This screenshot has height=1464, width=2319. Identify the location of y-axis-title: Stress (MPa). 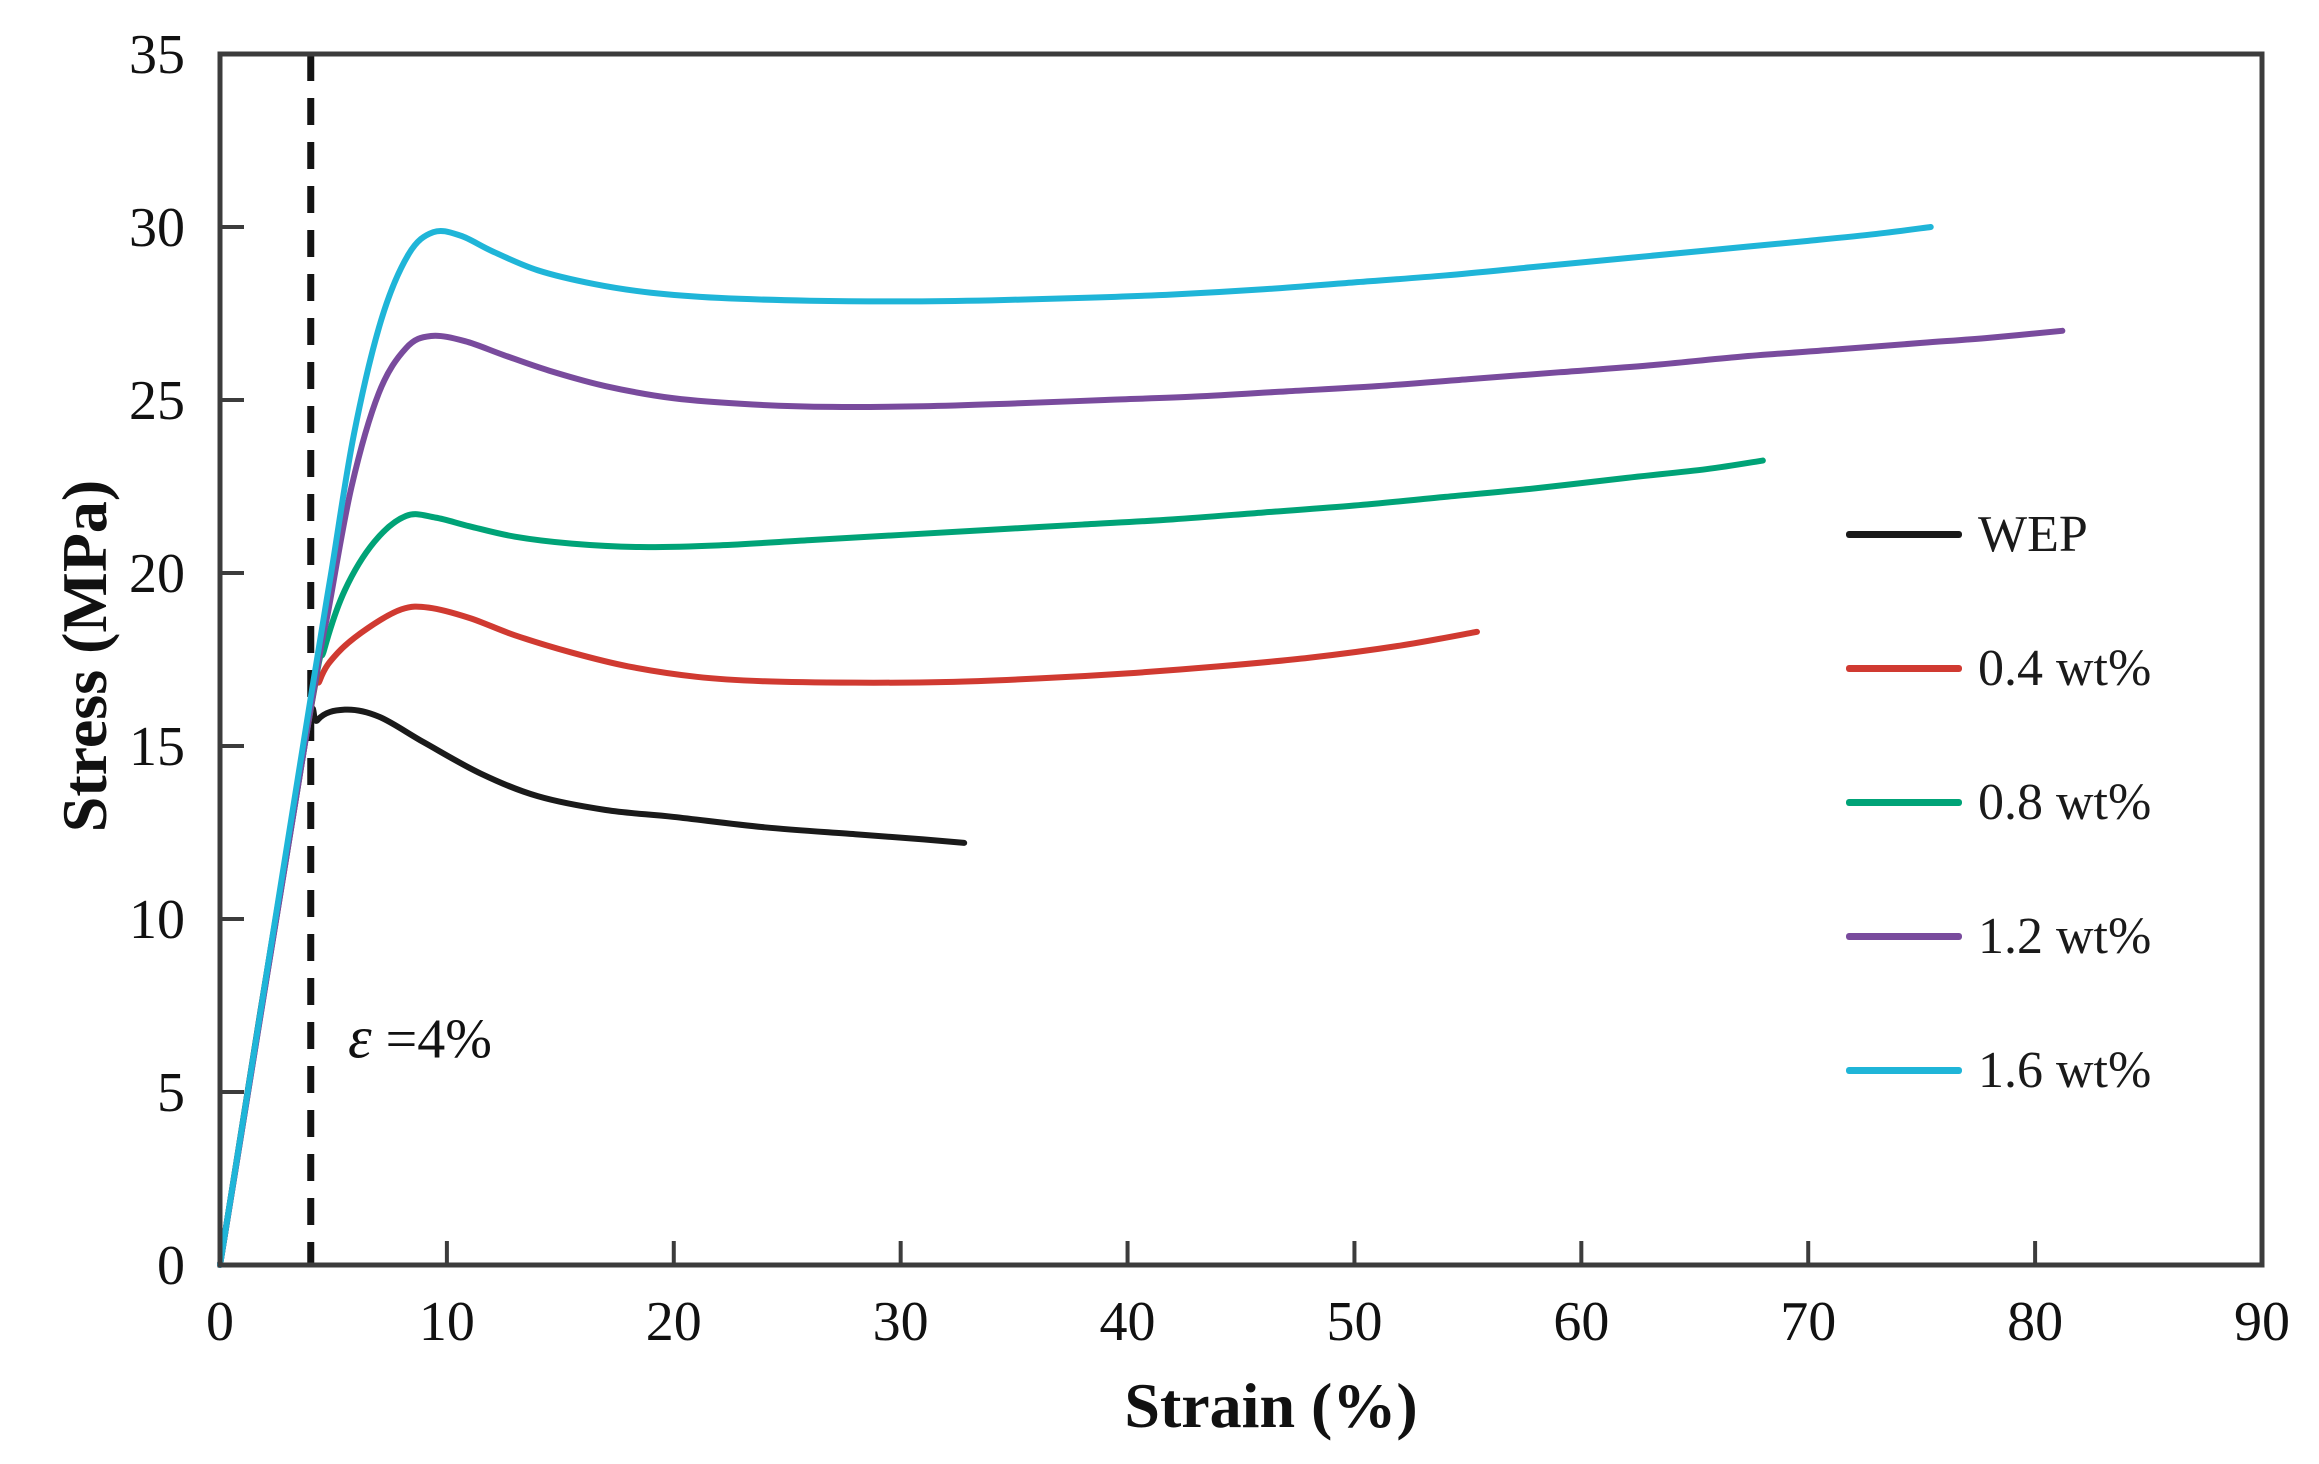
(84, 656).